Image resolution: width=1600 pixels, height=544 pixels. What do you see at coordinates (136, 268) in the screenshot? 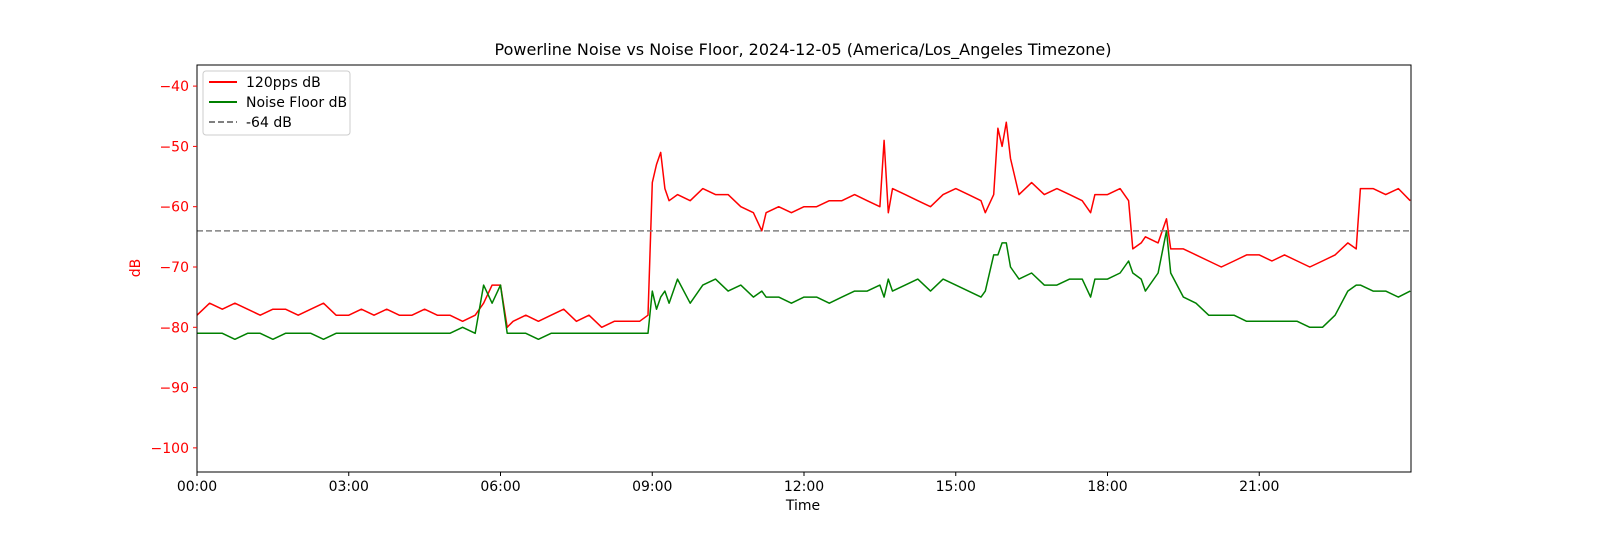
I see `y-axis-label: dB` at bounding box center [136, 268].